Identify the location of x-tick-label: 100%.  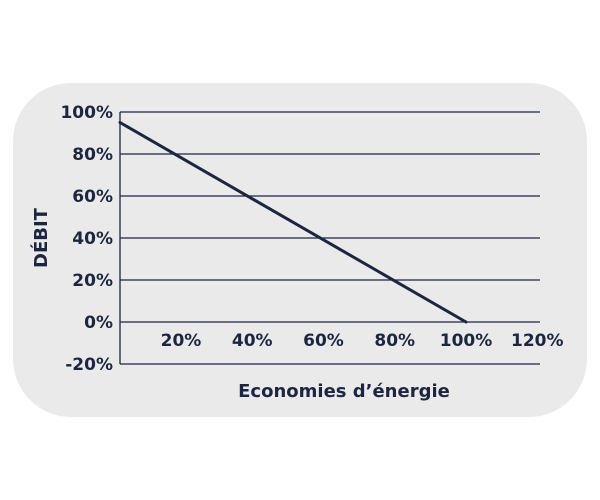
(466, 341).